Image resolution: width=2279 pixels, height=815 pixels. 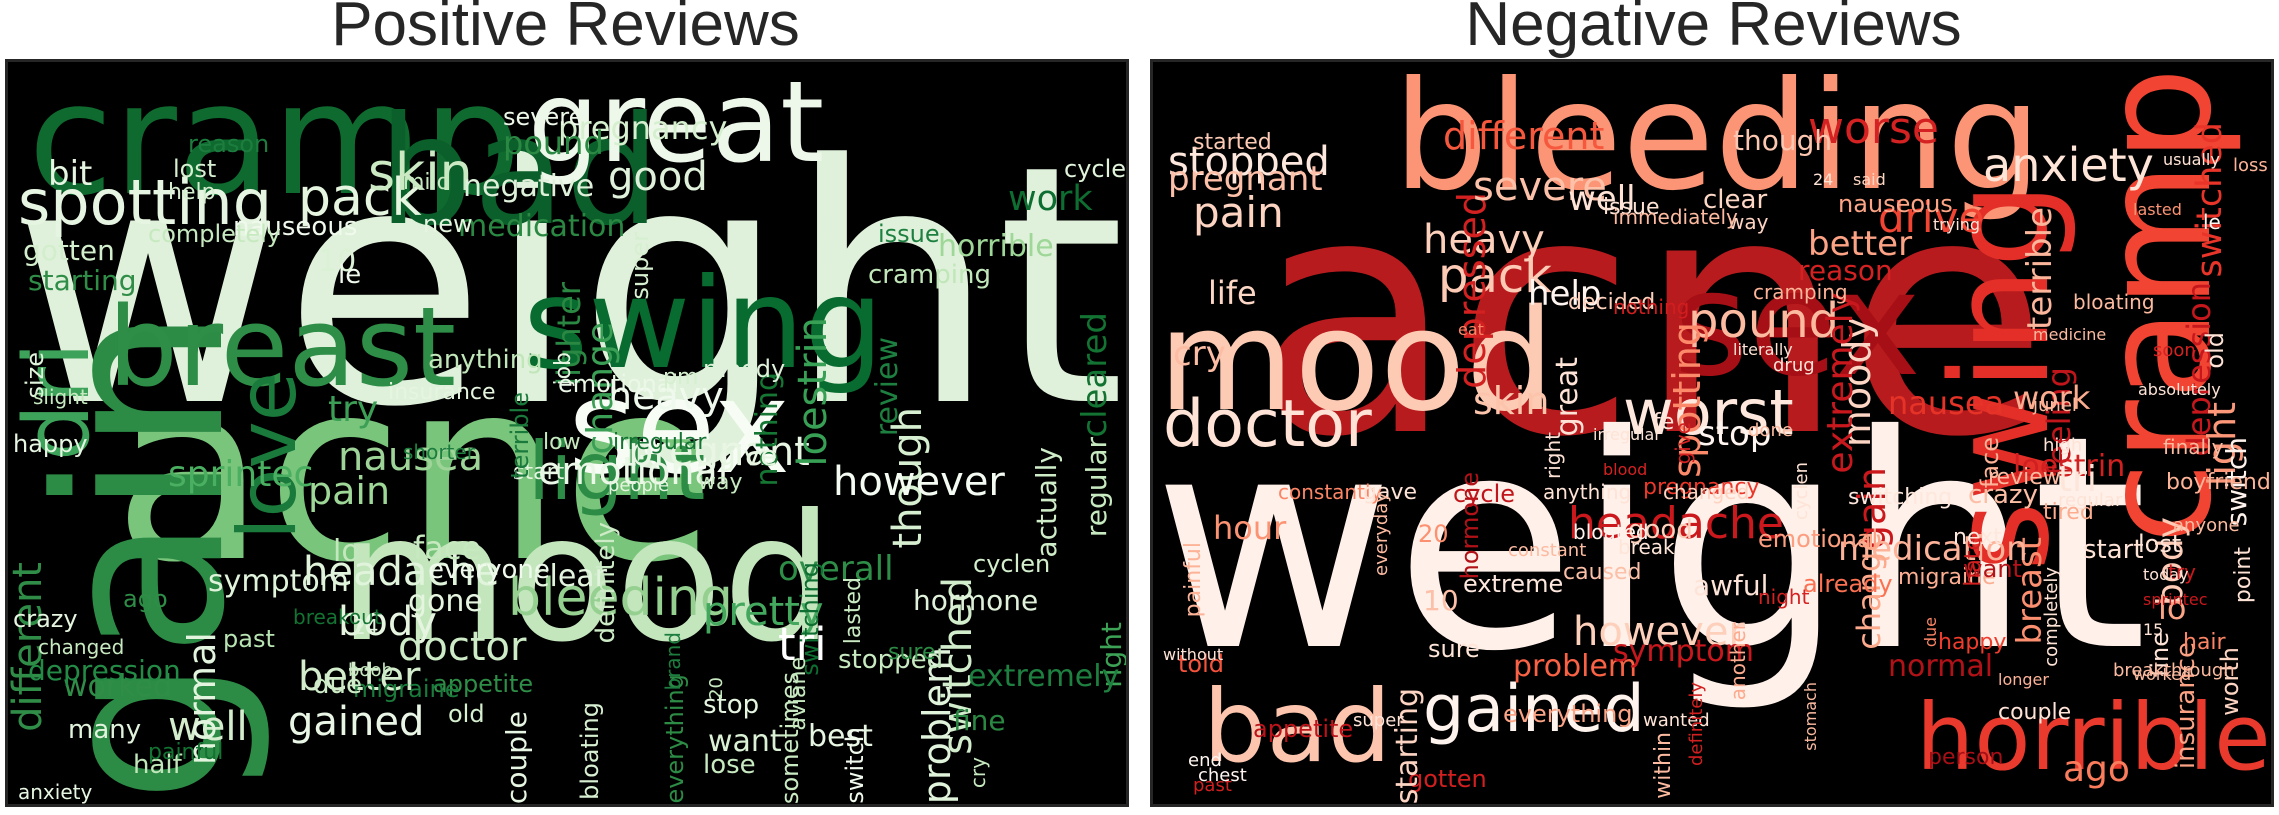 I want to click on cloud-word-right: right, so click(x=1553, y=455).